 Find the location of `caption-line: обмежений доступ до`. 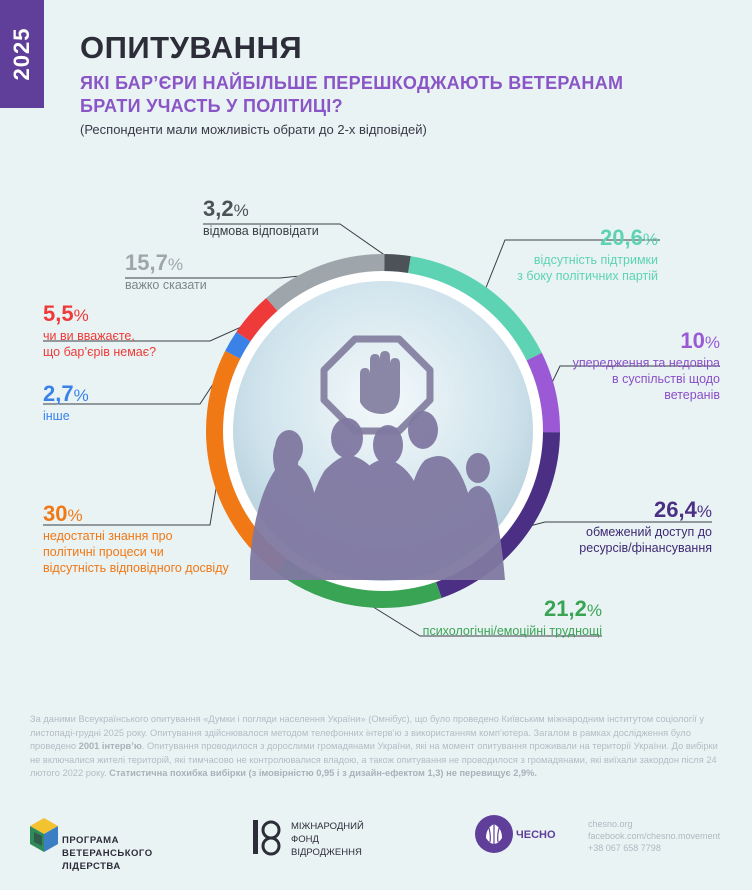

caption-line: обмежений доступ до is located at coordinates (649, 532).